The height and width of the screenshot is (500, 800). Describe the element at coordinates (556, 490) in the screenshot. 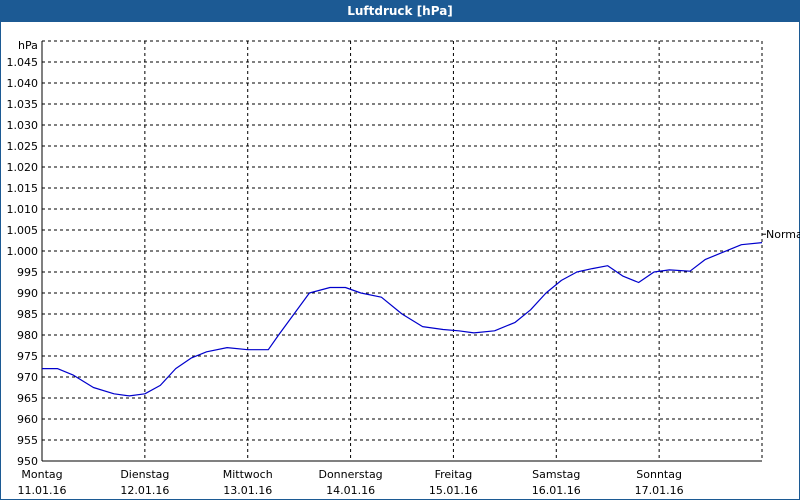

I see `x-tick-date-label: 16.01.16` at that location.